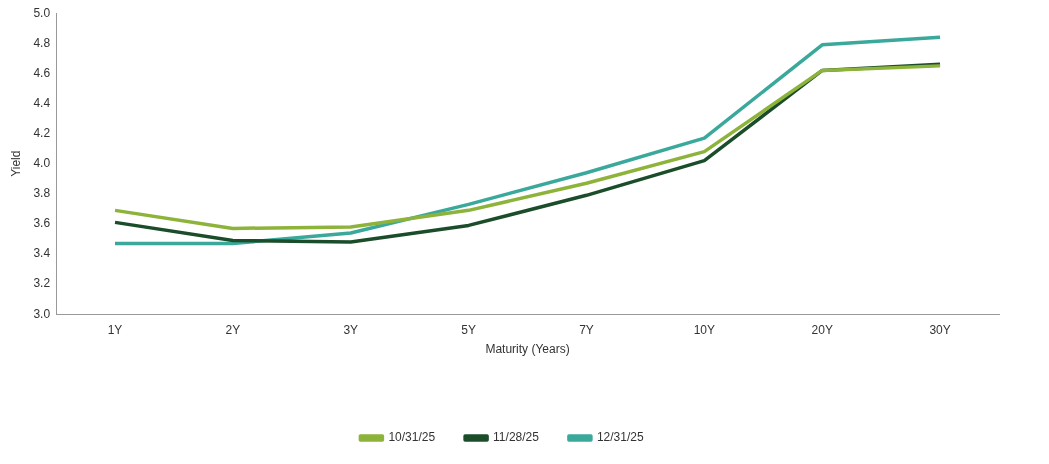 The width and height of the screenshot is (1049, 464). Describe the element at coordinates (586, 329) in the screenshot. I see `x-tick-label: 7Y` at that location.